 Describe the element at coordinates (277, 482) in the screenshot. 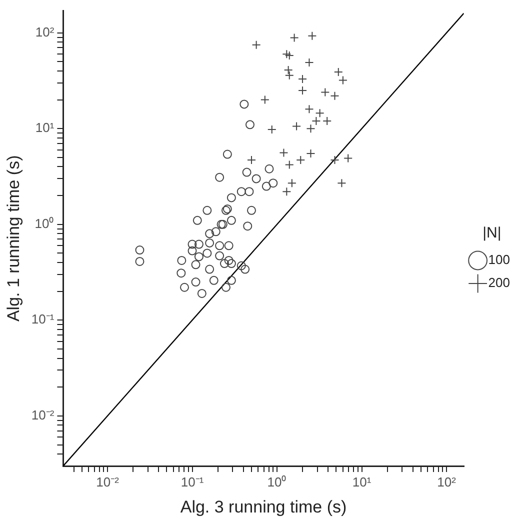

I see `x-tick-label: 10⁰` at that location.